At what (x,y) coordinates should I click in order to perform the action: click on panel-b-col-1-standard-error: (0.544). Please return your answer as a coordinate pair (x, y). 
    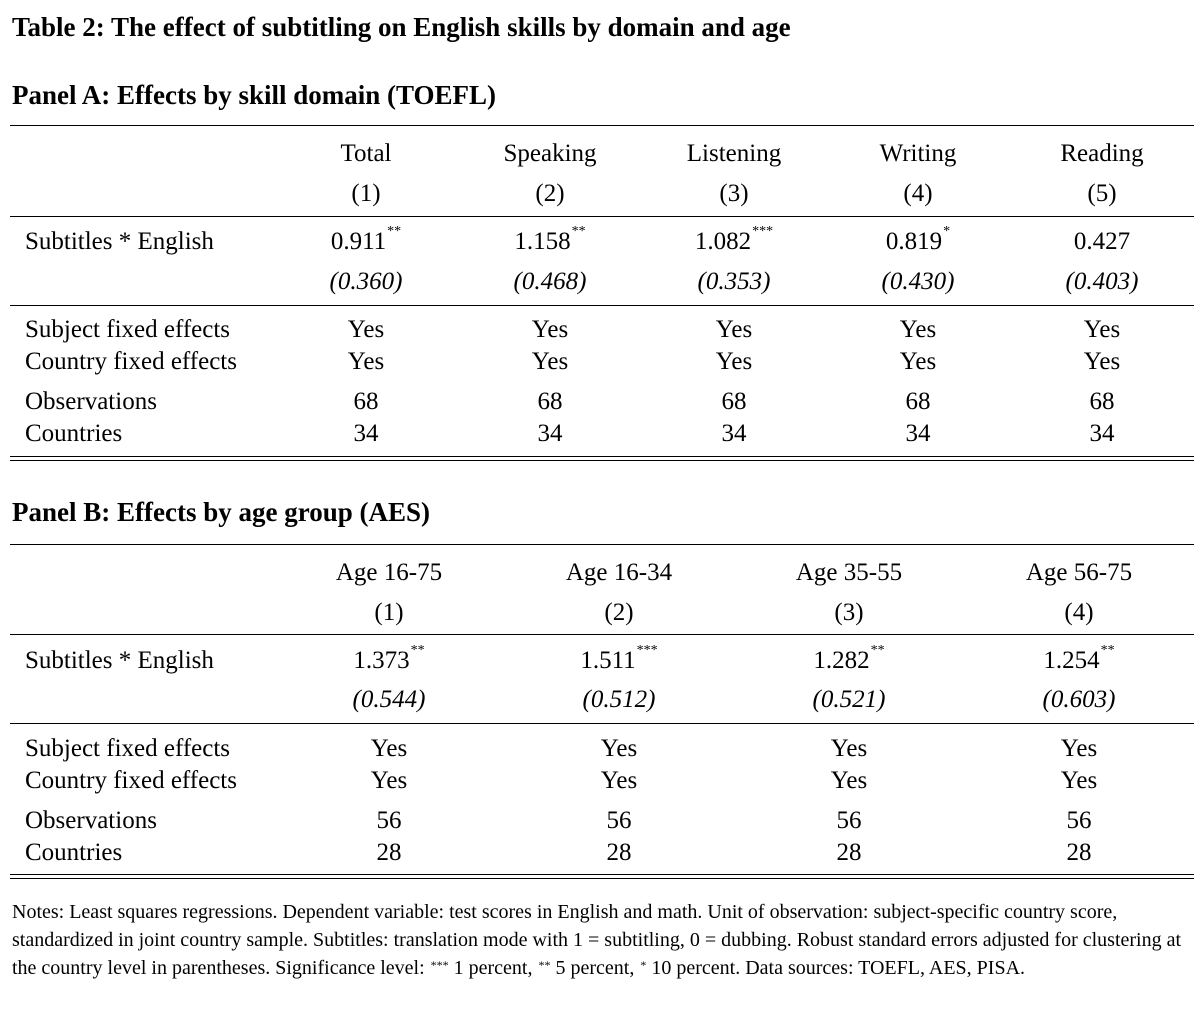
    Looking at the image, I should click on (389, 700).